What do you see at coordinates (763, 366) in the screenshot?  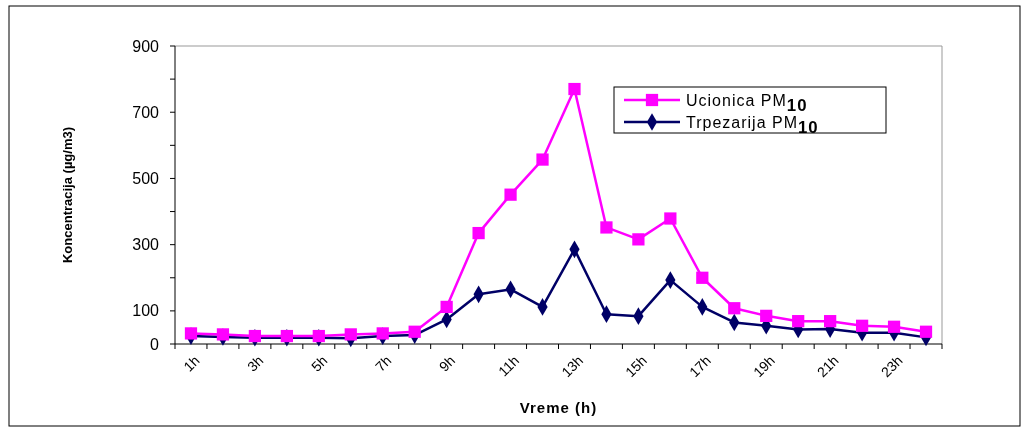 I see `x-tick-label: 19h` at bounding box center [763, 366].